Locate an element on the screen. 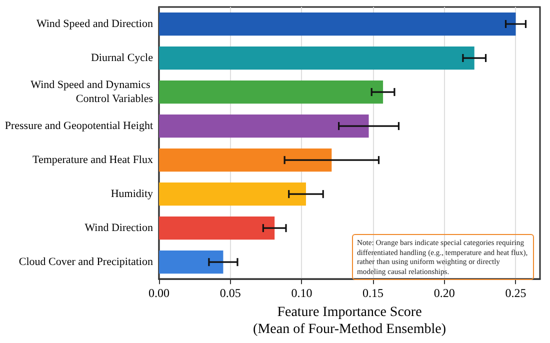 The height and width of the screenshot is (343, 550). x-tick-label: 0.15 is located at coordinates (373, 293).